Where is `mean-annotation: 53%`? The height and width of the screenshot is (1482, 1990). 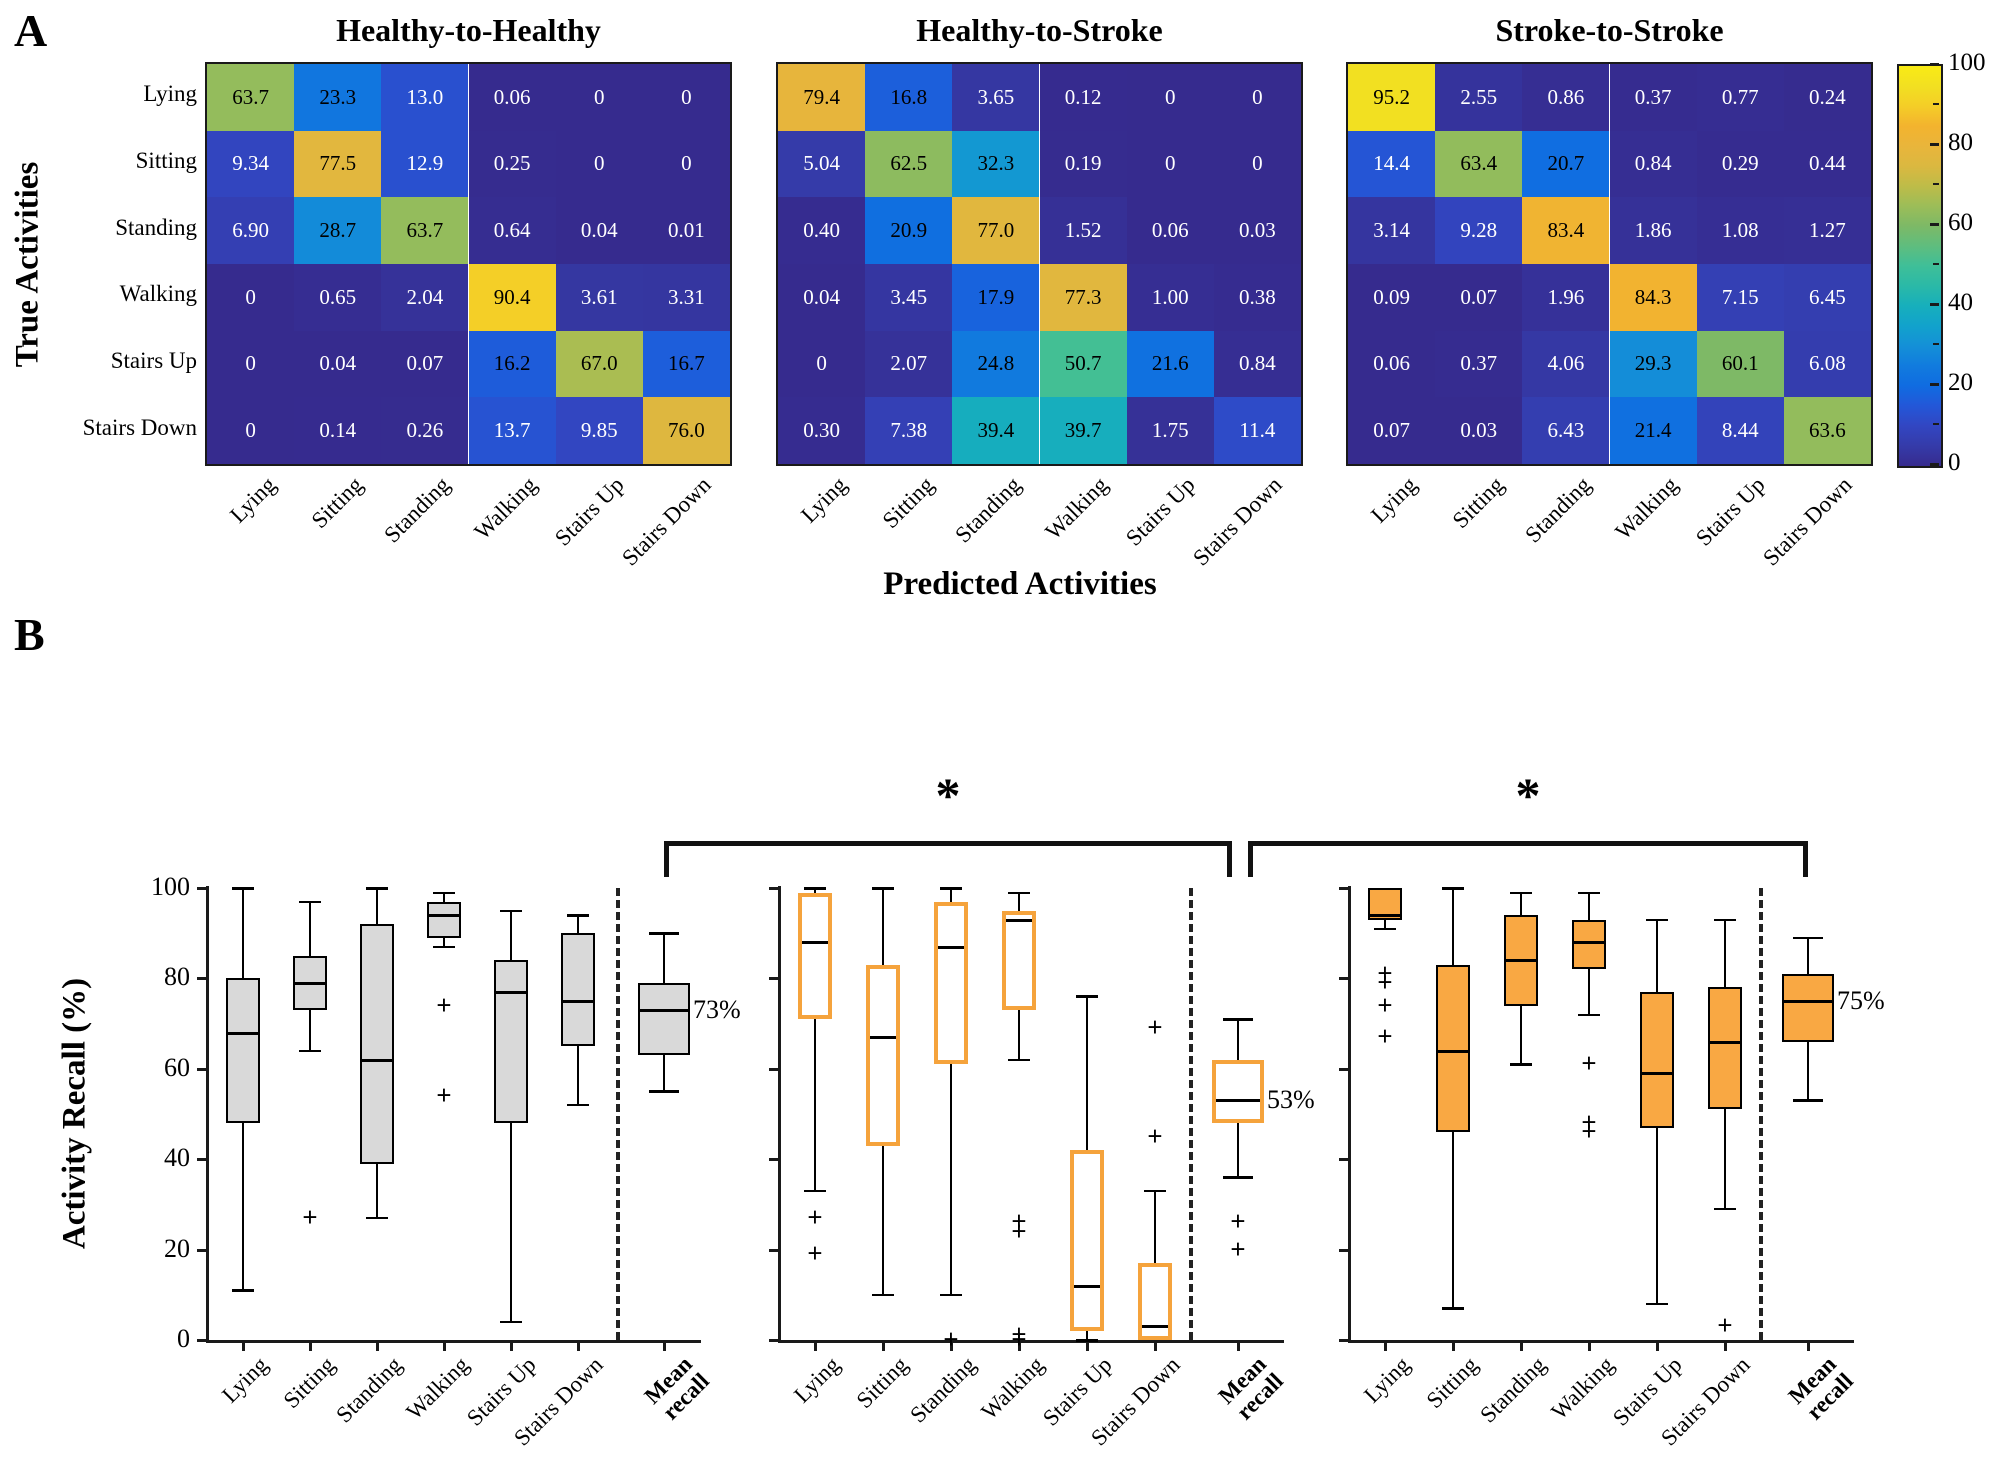 mean-annotation: 53% is located at coordinates (1291, 1100).